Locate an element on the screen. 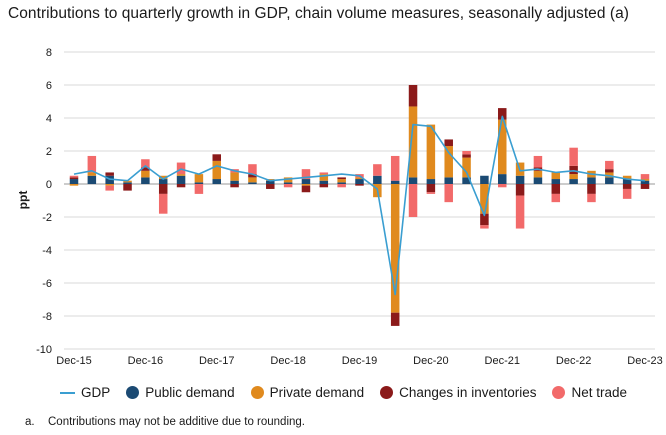  legend-item-inventories: Changes in inventories is located at coordinates (458, 392).